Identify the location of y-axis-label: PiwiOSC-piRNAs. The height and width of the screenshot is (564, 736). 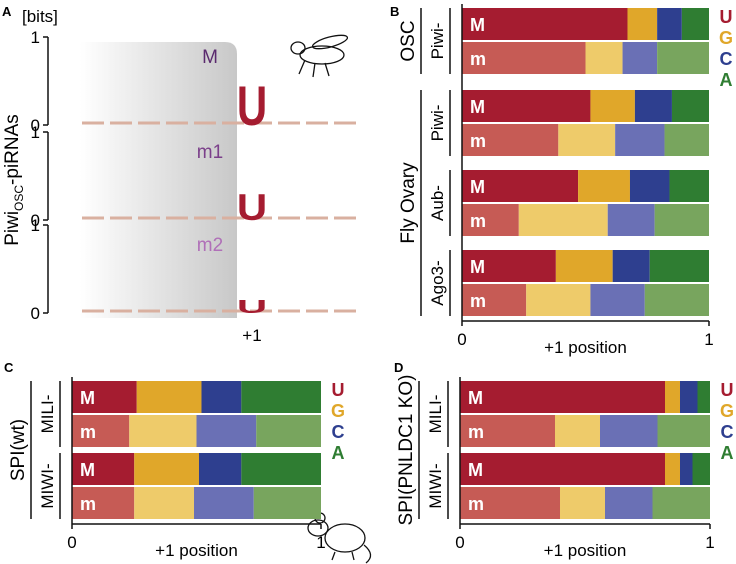
(14, 180).